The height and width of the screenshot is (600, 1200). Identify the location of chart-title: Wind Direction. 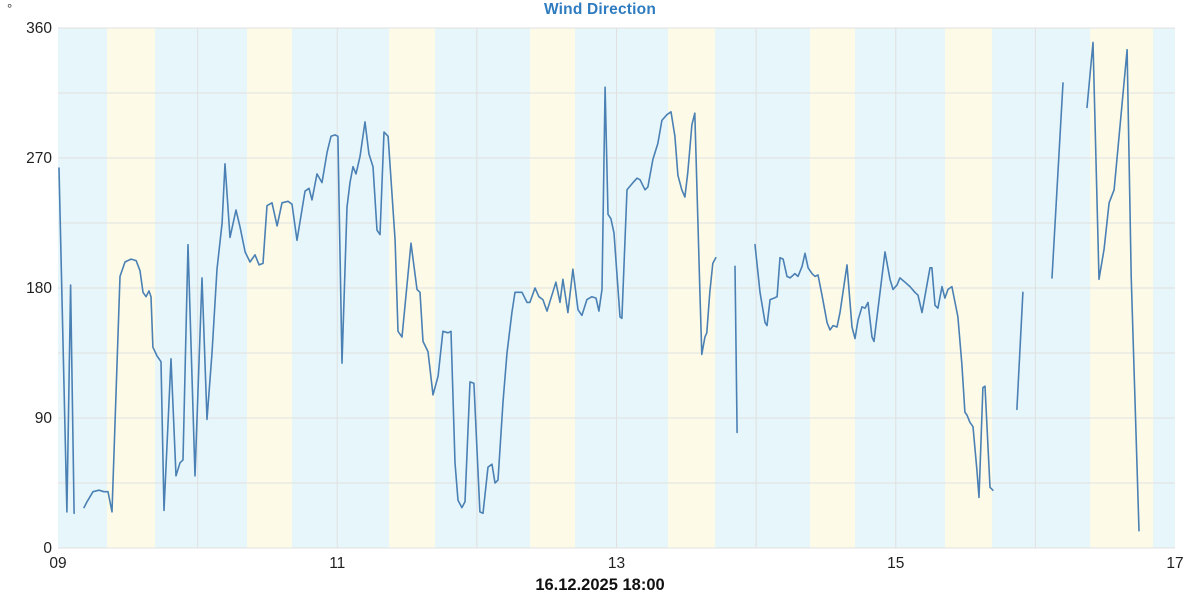
(600, 9).